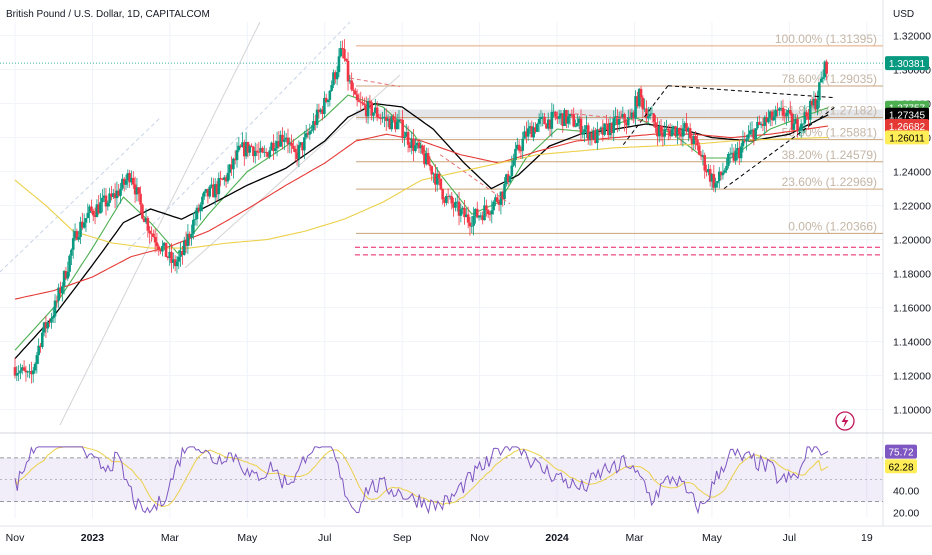  I want to click on time-tick-label: May, so click(712, 538).